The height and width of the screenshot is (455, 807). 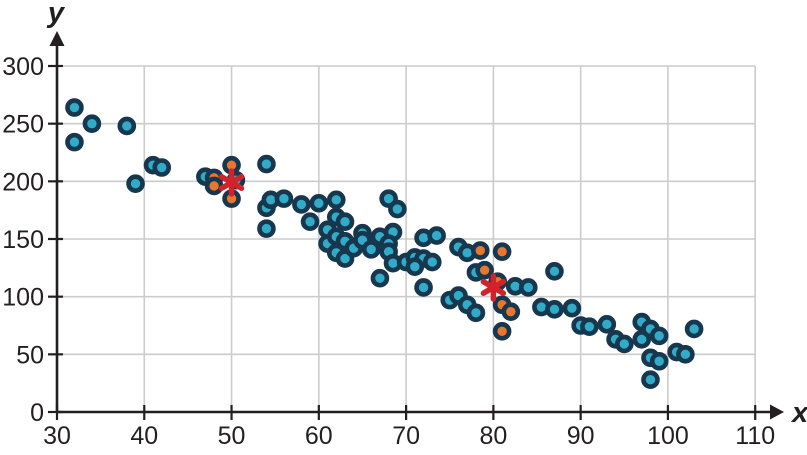 What do you see at coordinates (493, 436) in the screenshot?
I see `x-tick-label-80: 80` at bounding box center [493, 436].